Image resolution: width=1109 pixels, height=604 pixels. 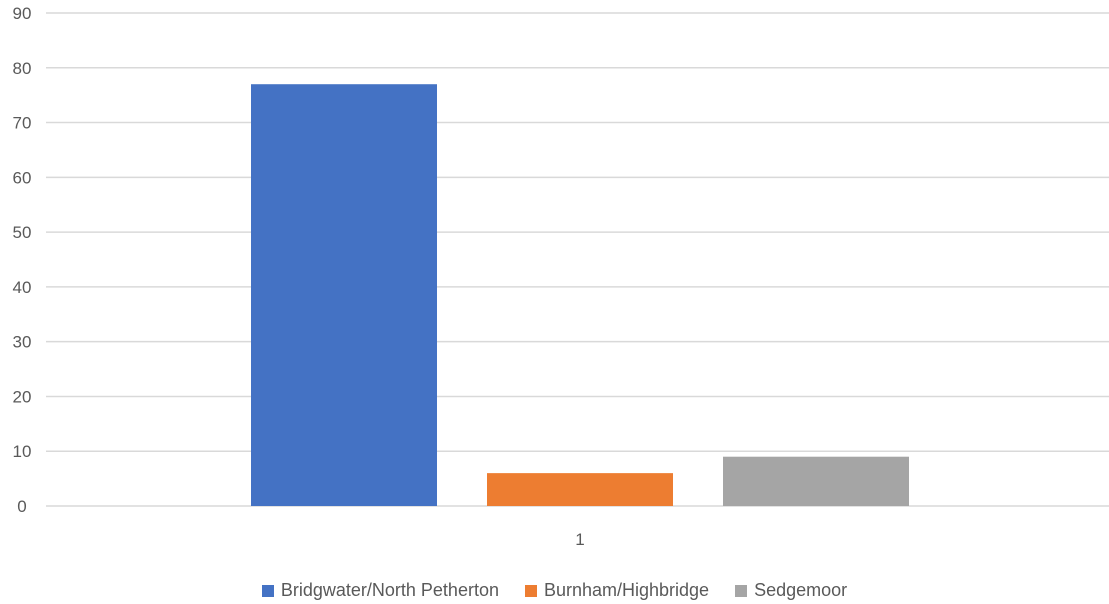 I want to click on x-axis-ticks: 1, so click(x=579, y=539).